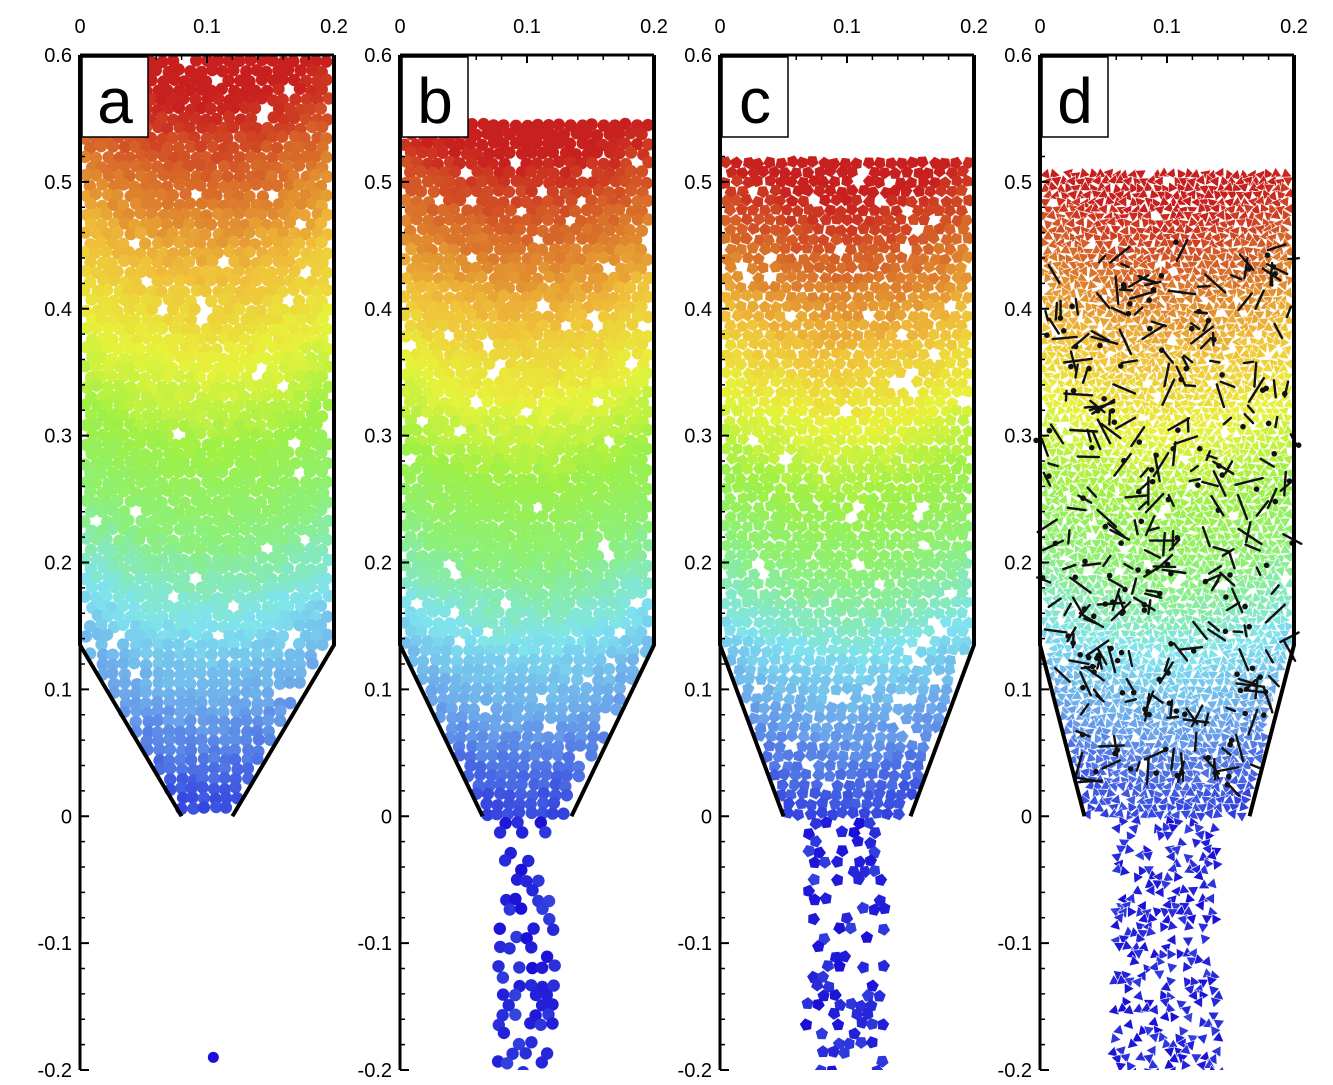 This screenshot has height=1085, width=1333. I want to click on y-tick-label: 0.6, so click(58, 56).